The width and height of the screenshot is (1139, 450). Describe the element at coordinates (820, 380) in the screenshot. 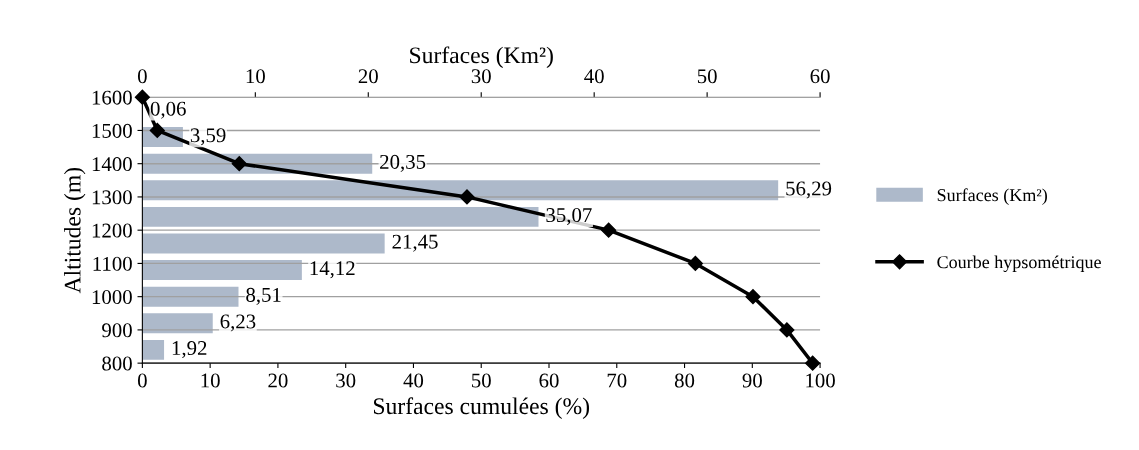

I see `x-tick-label: 100` at that location.